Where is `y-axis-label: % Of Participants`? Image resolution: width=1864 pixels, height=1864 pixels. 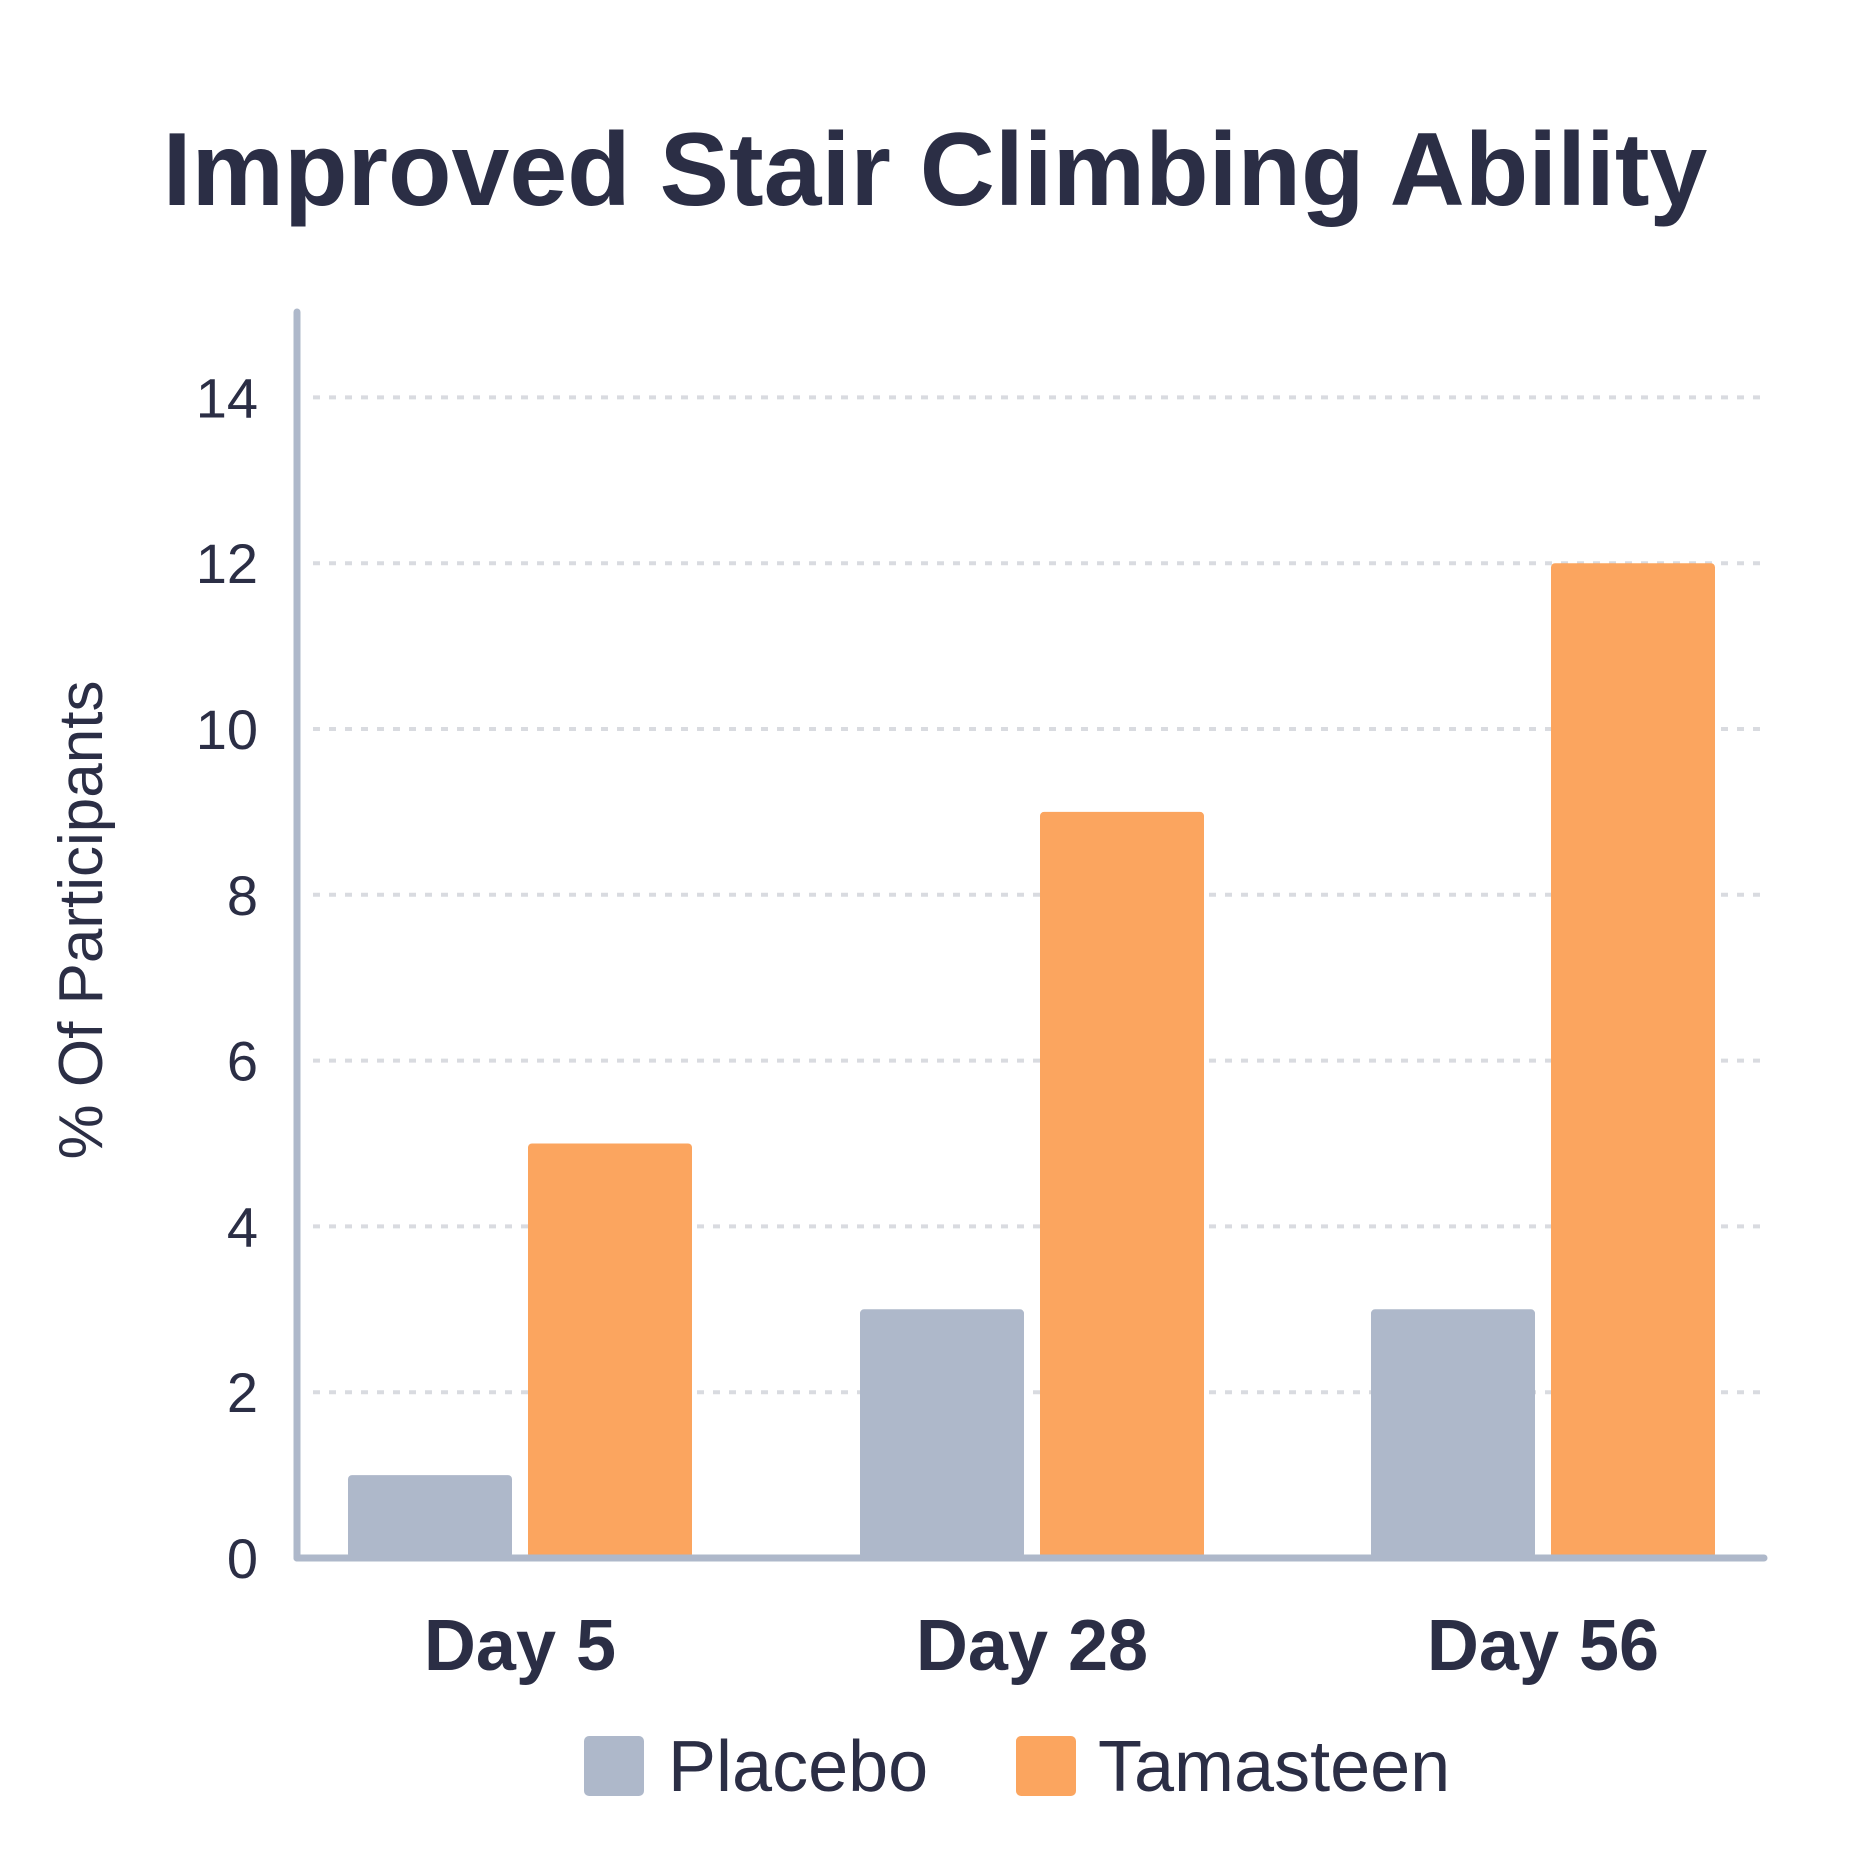
y-axis-label: % Of Participants is located at coordinates (81, 920).